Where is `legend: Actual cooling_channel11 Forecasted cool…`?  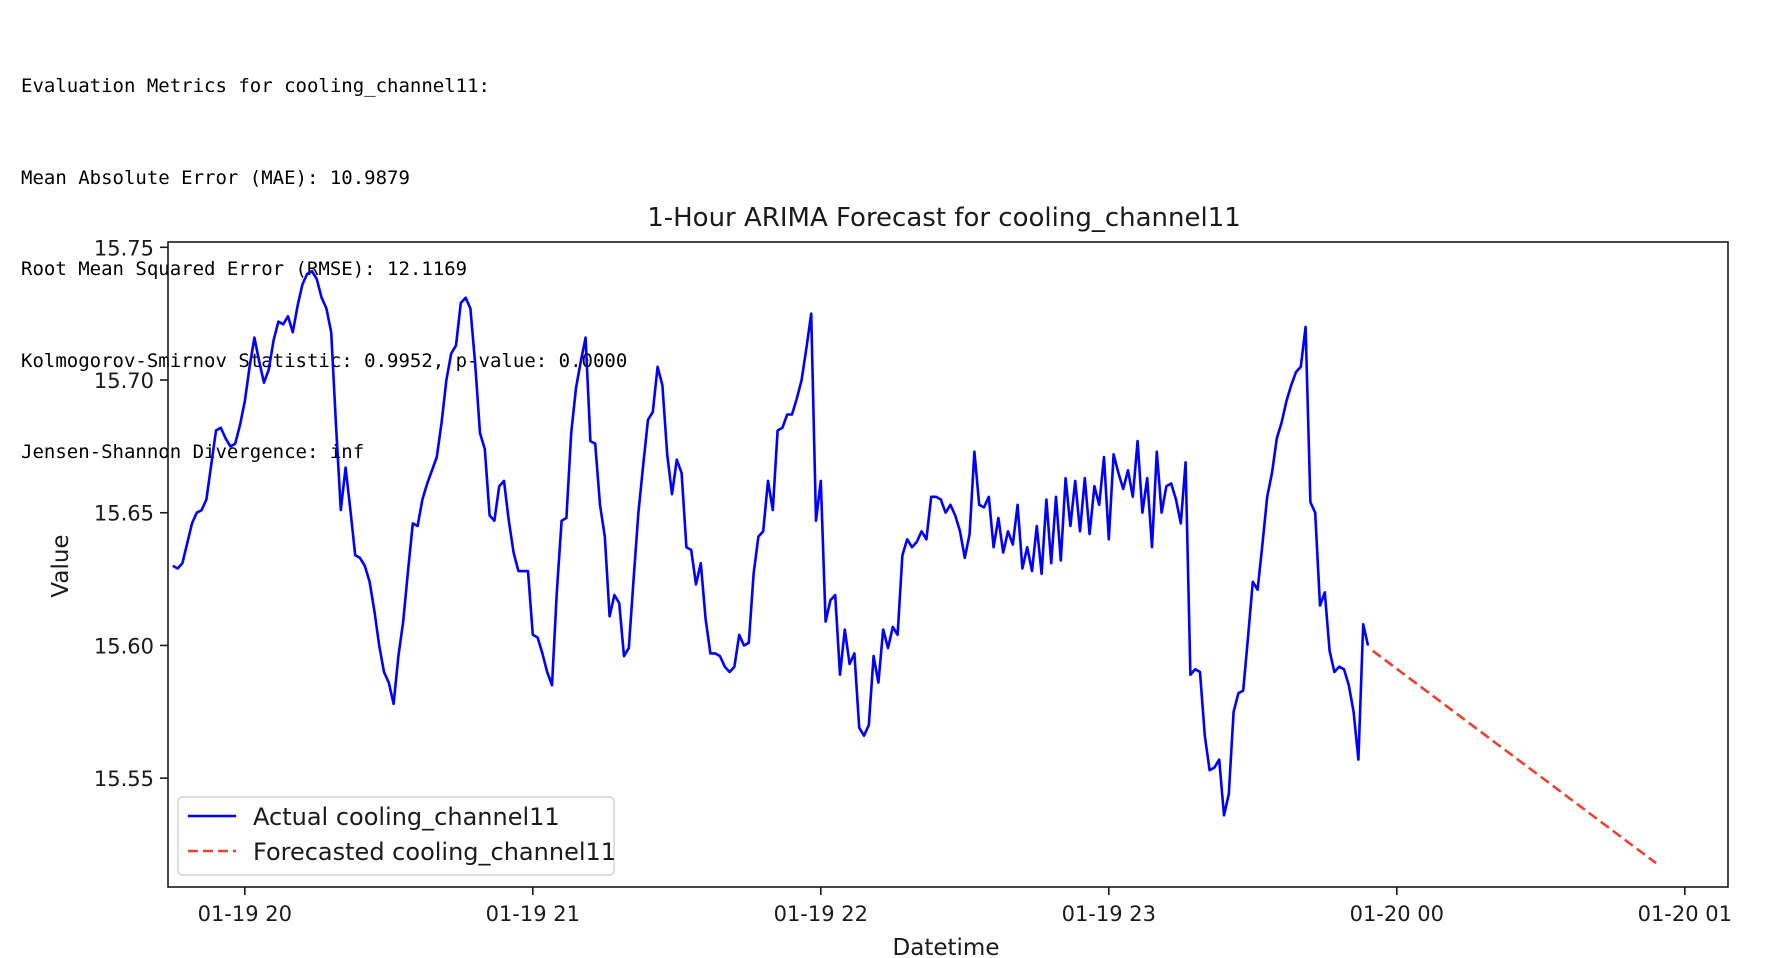
legend: Actual cooling_channel11 Forecasted cool… is located at coordinates (396, 836).